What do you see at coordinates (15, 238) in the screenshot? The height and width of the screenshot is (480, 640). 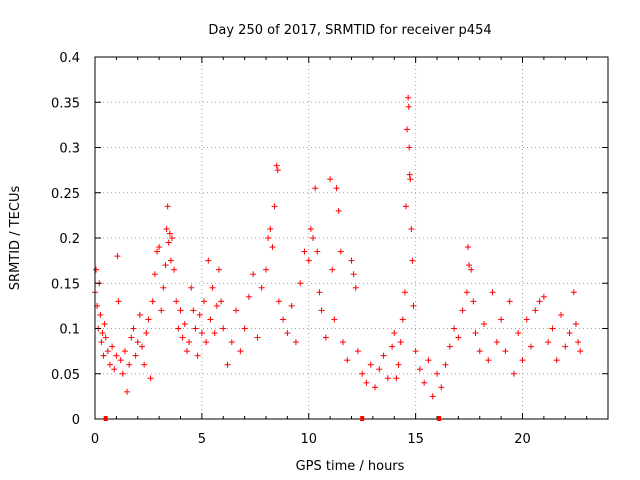 I see `y-axis-label: SRMTID / TECUs` at bounding box center [15, 238].